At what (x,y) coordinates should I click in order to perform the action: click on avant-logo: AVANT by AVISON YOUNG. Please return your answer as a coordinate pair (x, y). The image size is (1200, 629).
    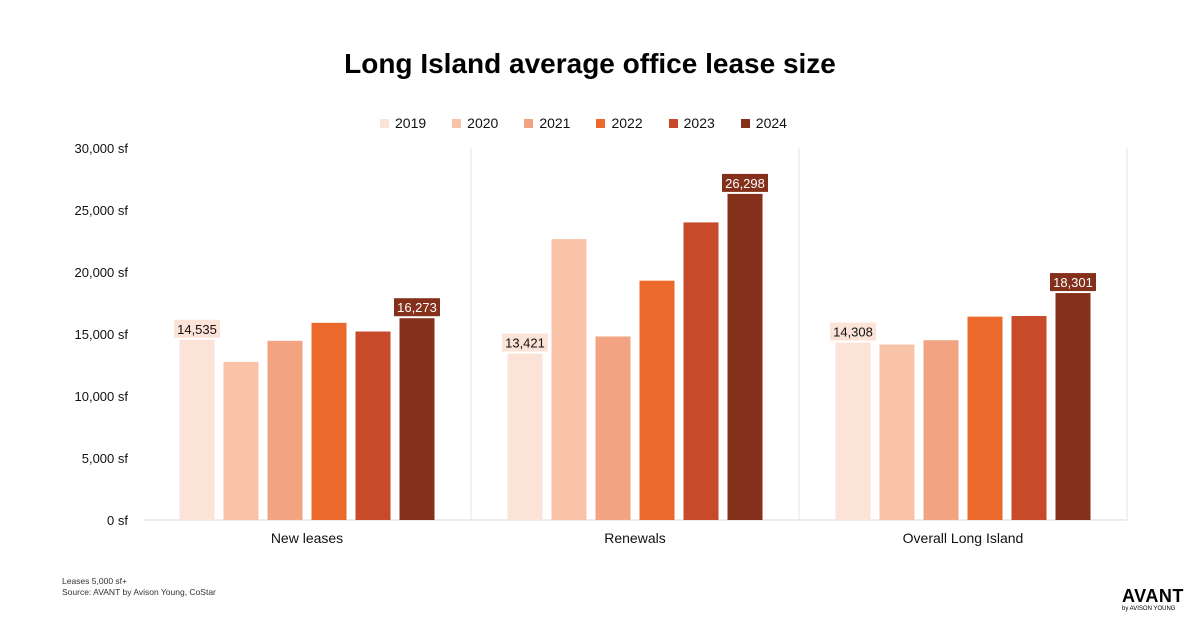
    Looking at the image, I should click on (1153, 600).